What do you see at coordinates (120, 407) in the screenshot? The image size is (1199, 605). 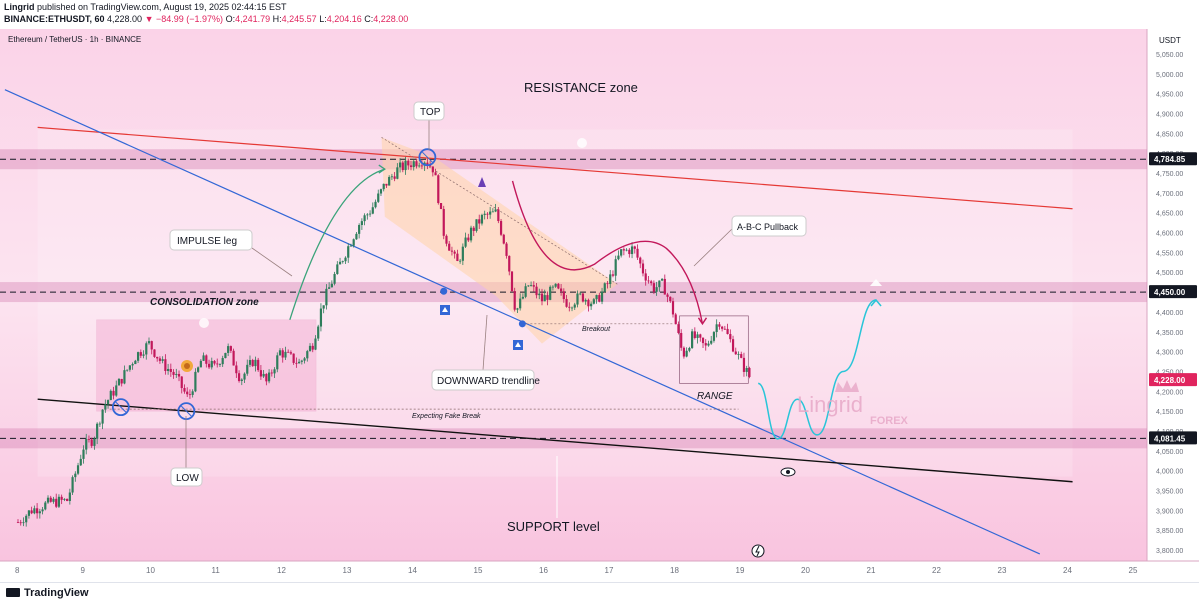 I see `low-circle-marker-a` at bounding box center [120, 407].